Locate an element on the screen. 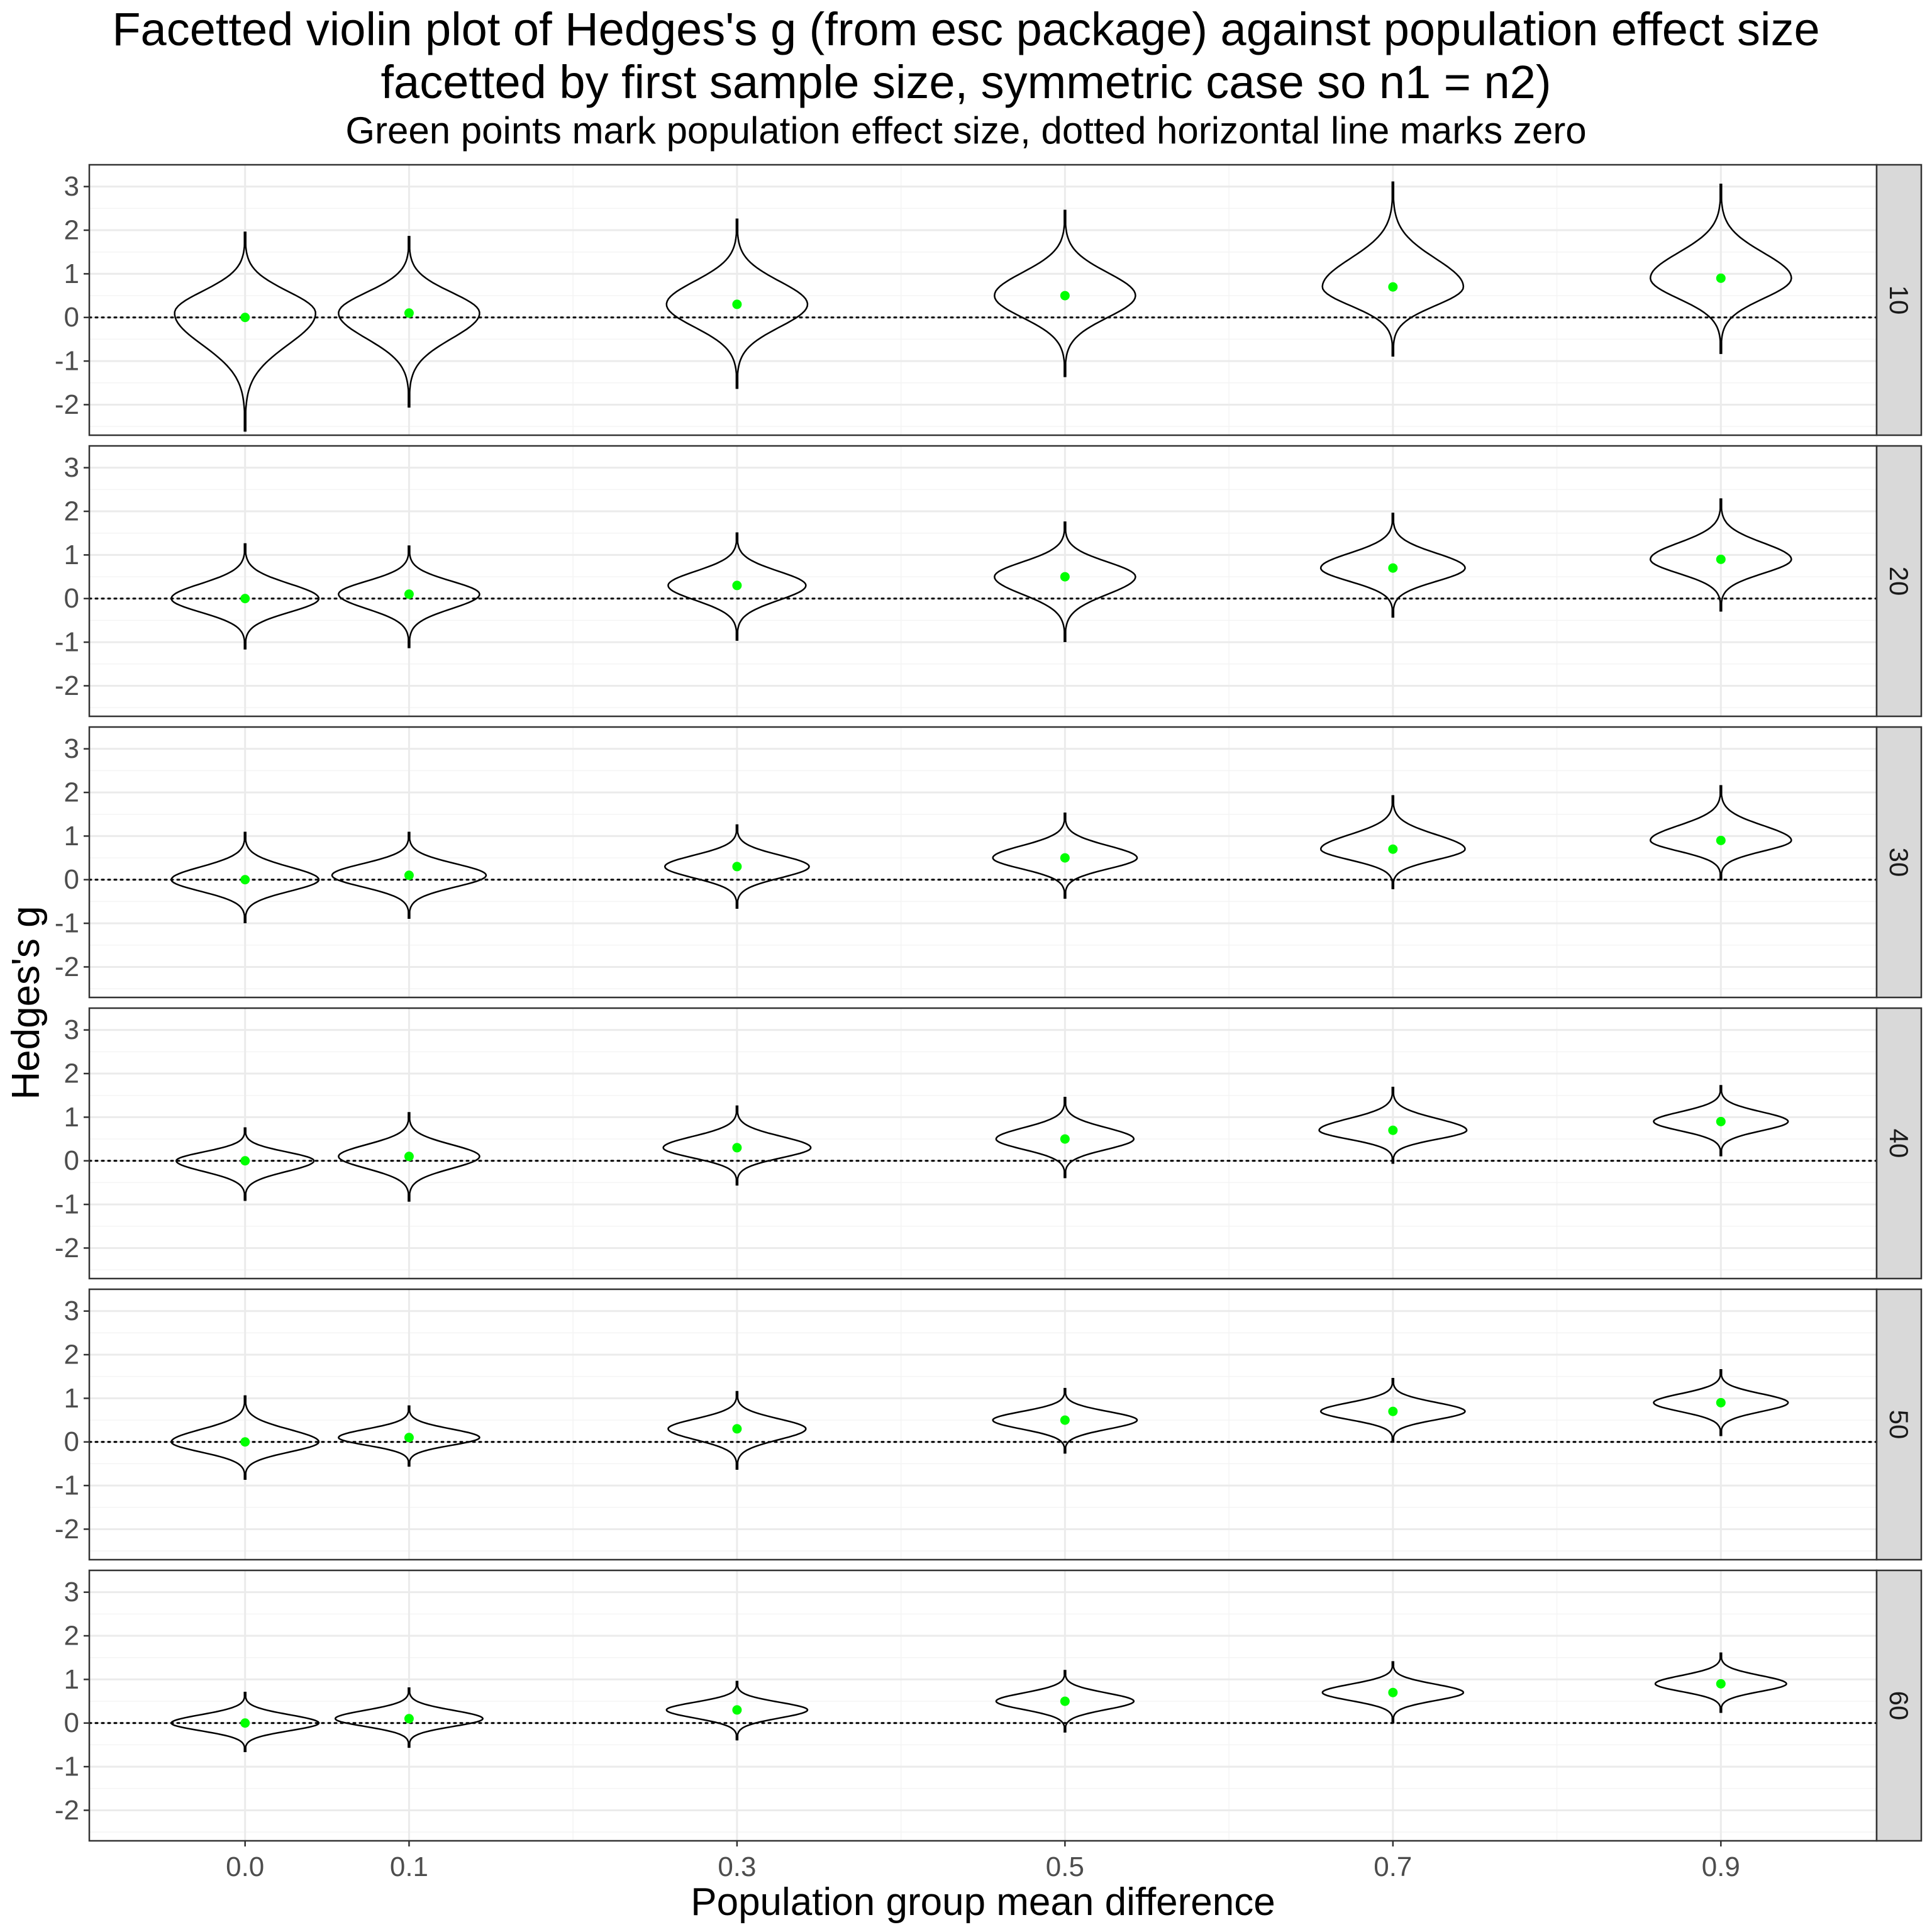  violin-10-x0.3 is located at coordinates (737, 303).